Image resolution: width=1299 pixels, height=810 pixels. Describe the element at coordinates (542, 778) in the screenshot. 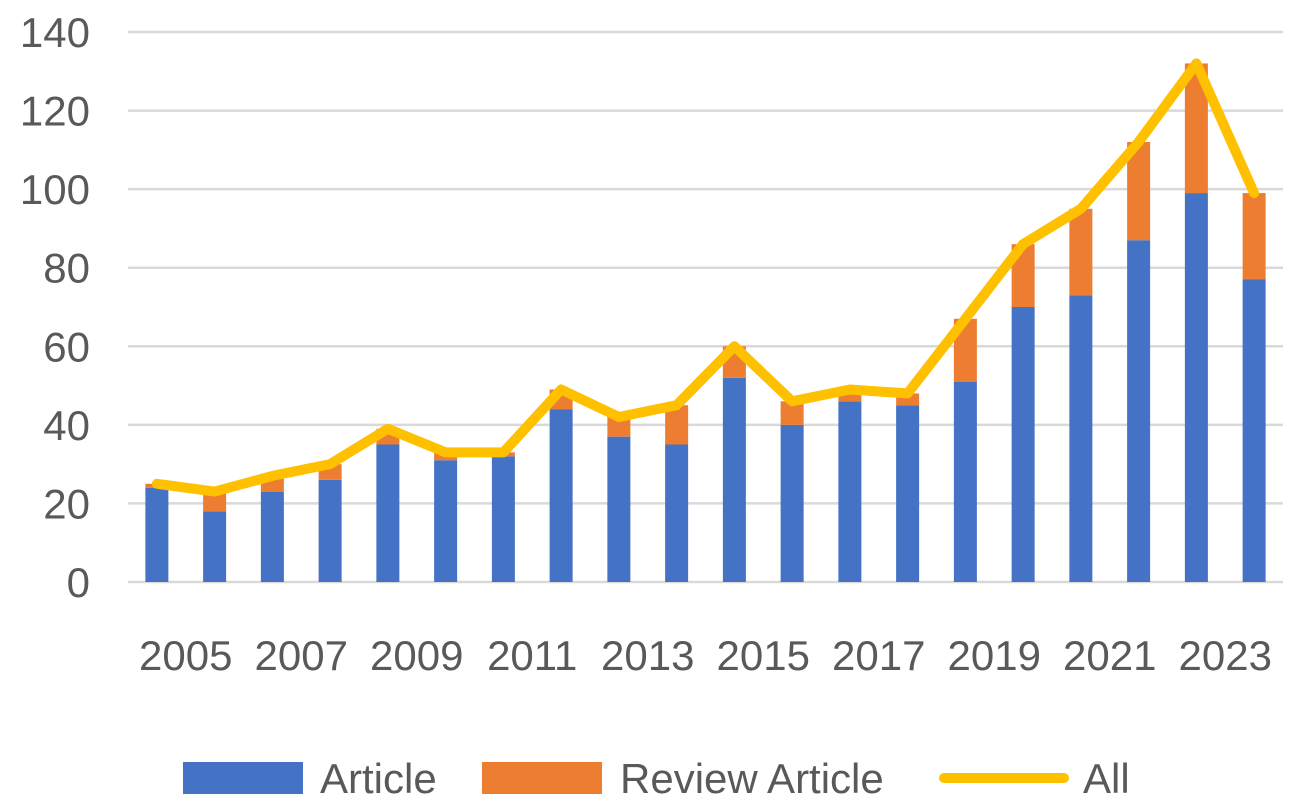

I see `legend-swatch-review-article` at that location.